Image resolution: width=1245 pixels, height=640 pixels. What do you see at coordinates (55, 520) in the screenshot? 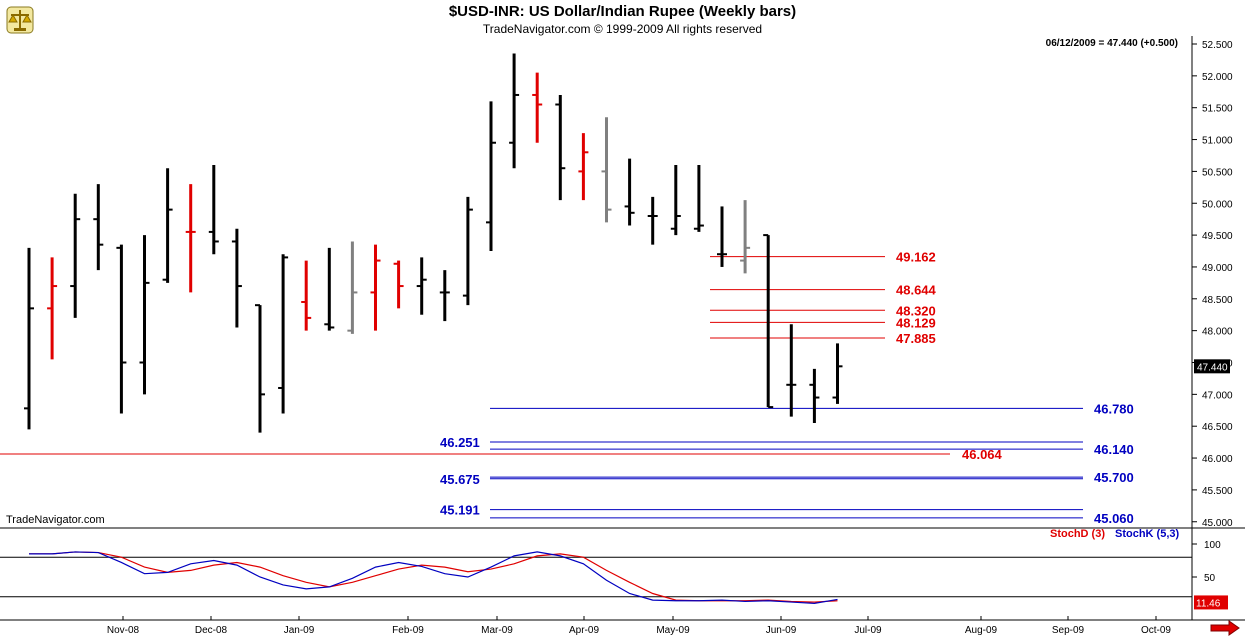
I see `watermark: TradeNavigator.com` at bounding box center [55, 520].